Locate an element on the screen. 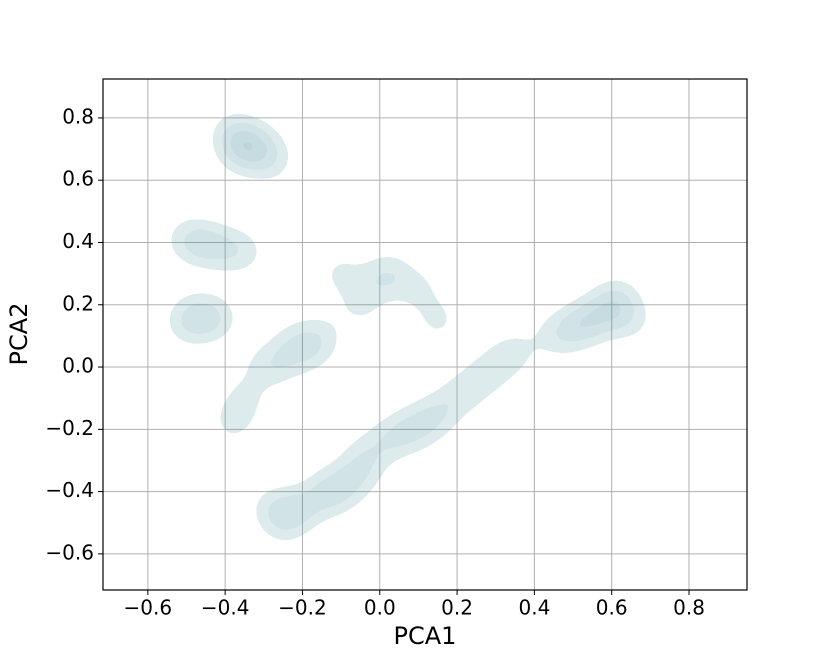  x-tick-label: 0.4 is located at coordinates (534, 608).